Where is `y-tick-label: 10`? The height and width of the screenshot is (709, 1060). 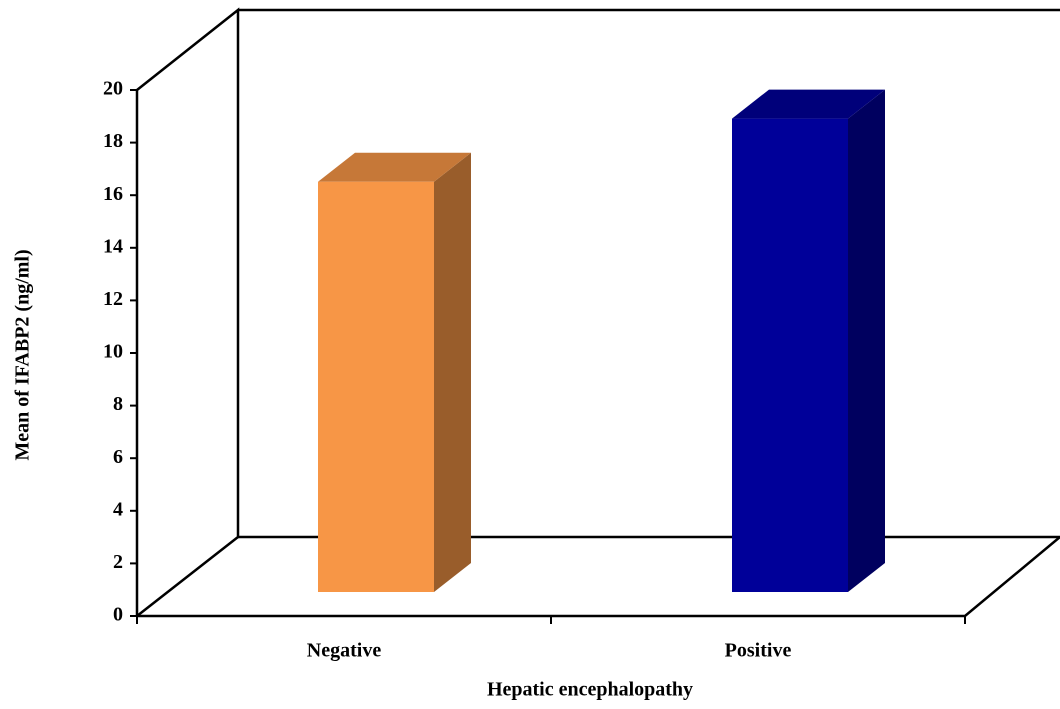
y-tick-label: 10 is located at coordinates (113, 352).